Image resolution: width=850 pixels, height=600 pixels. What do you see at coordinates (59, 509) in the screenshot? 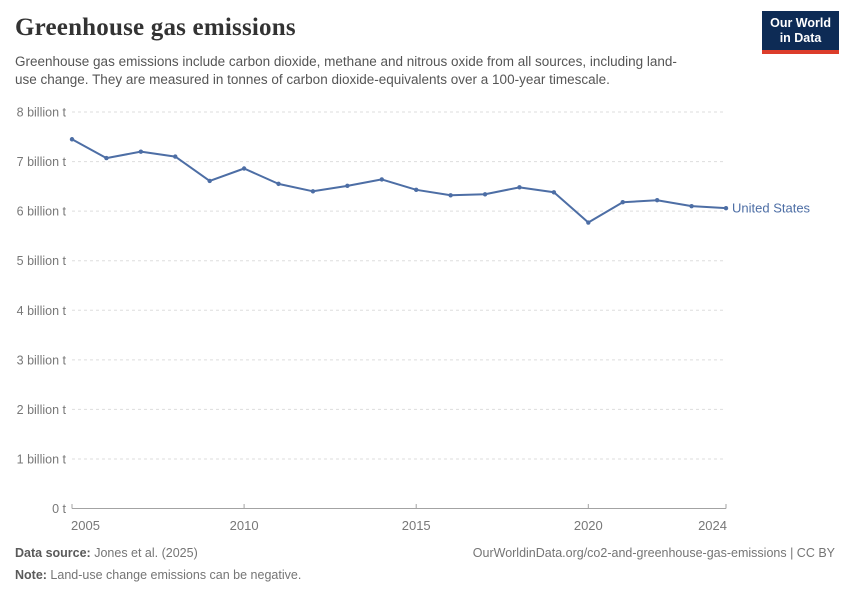
I see `y-axis-tick-label: 0 t` at bounding box center [59, 509].